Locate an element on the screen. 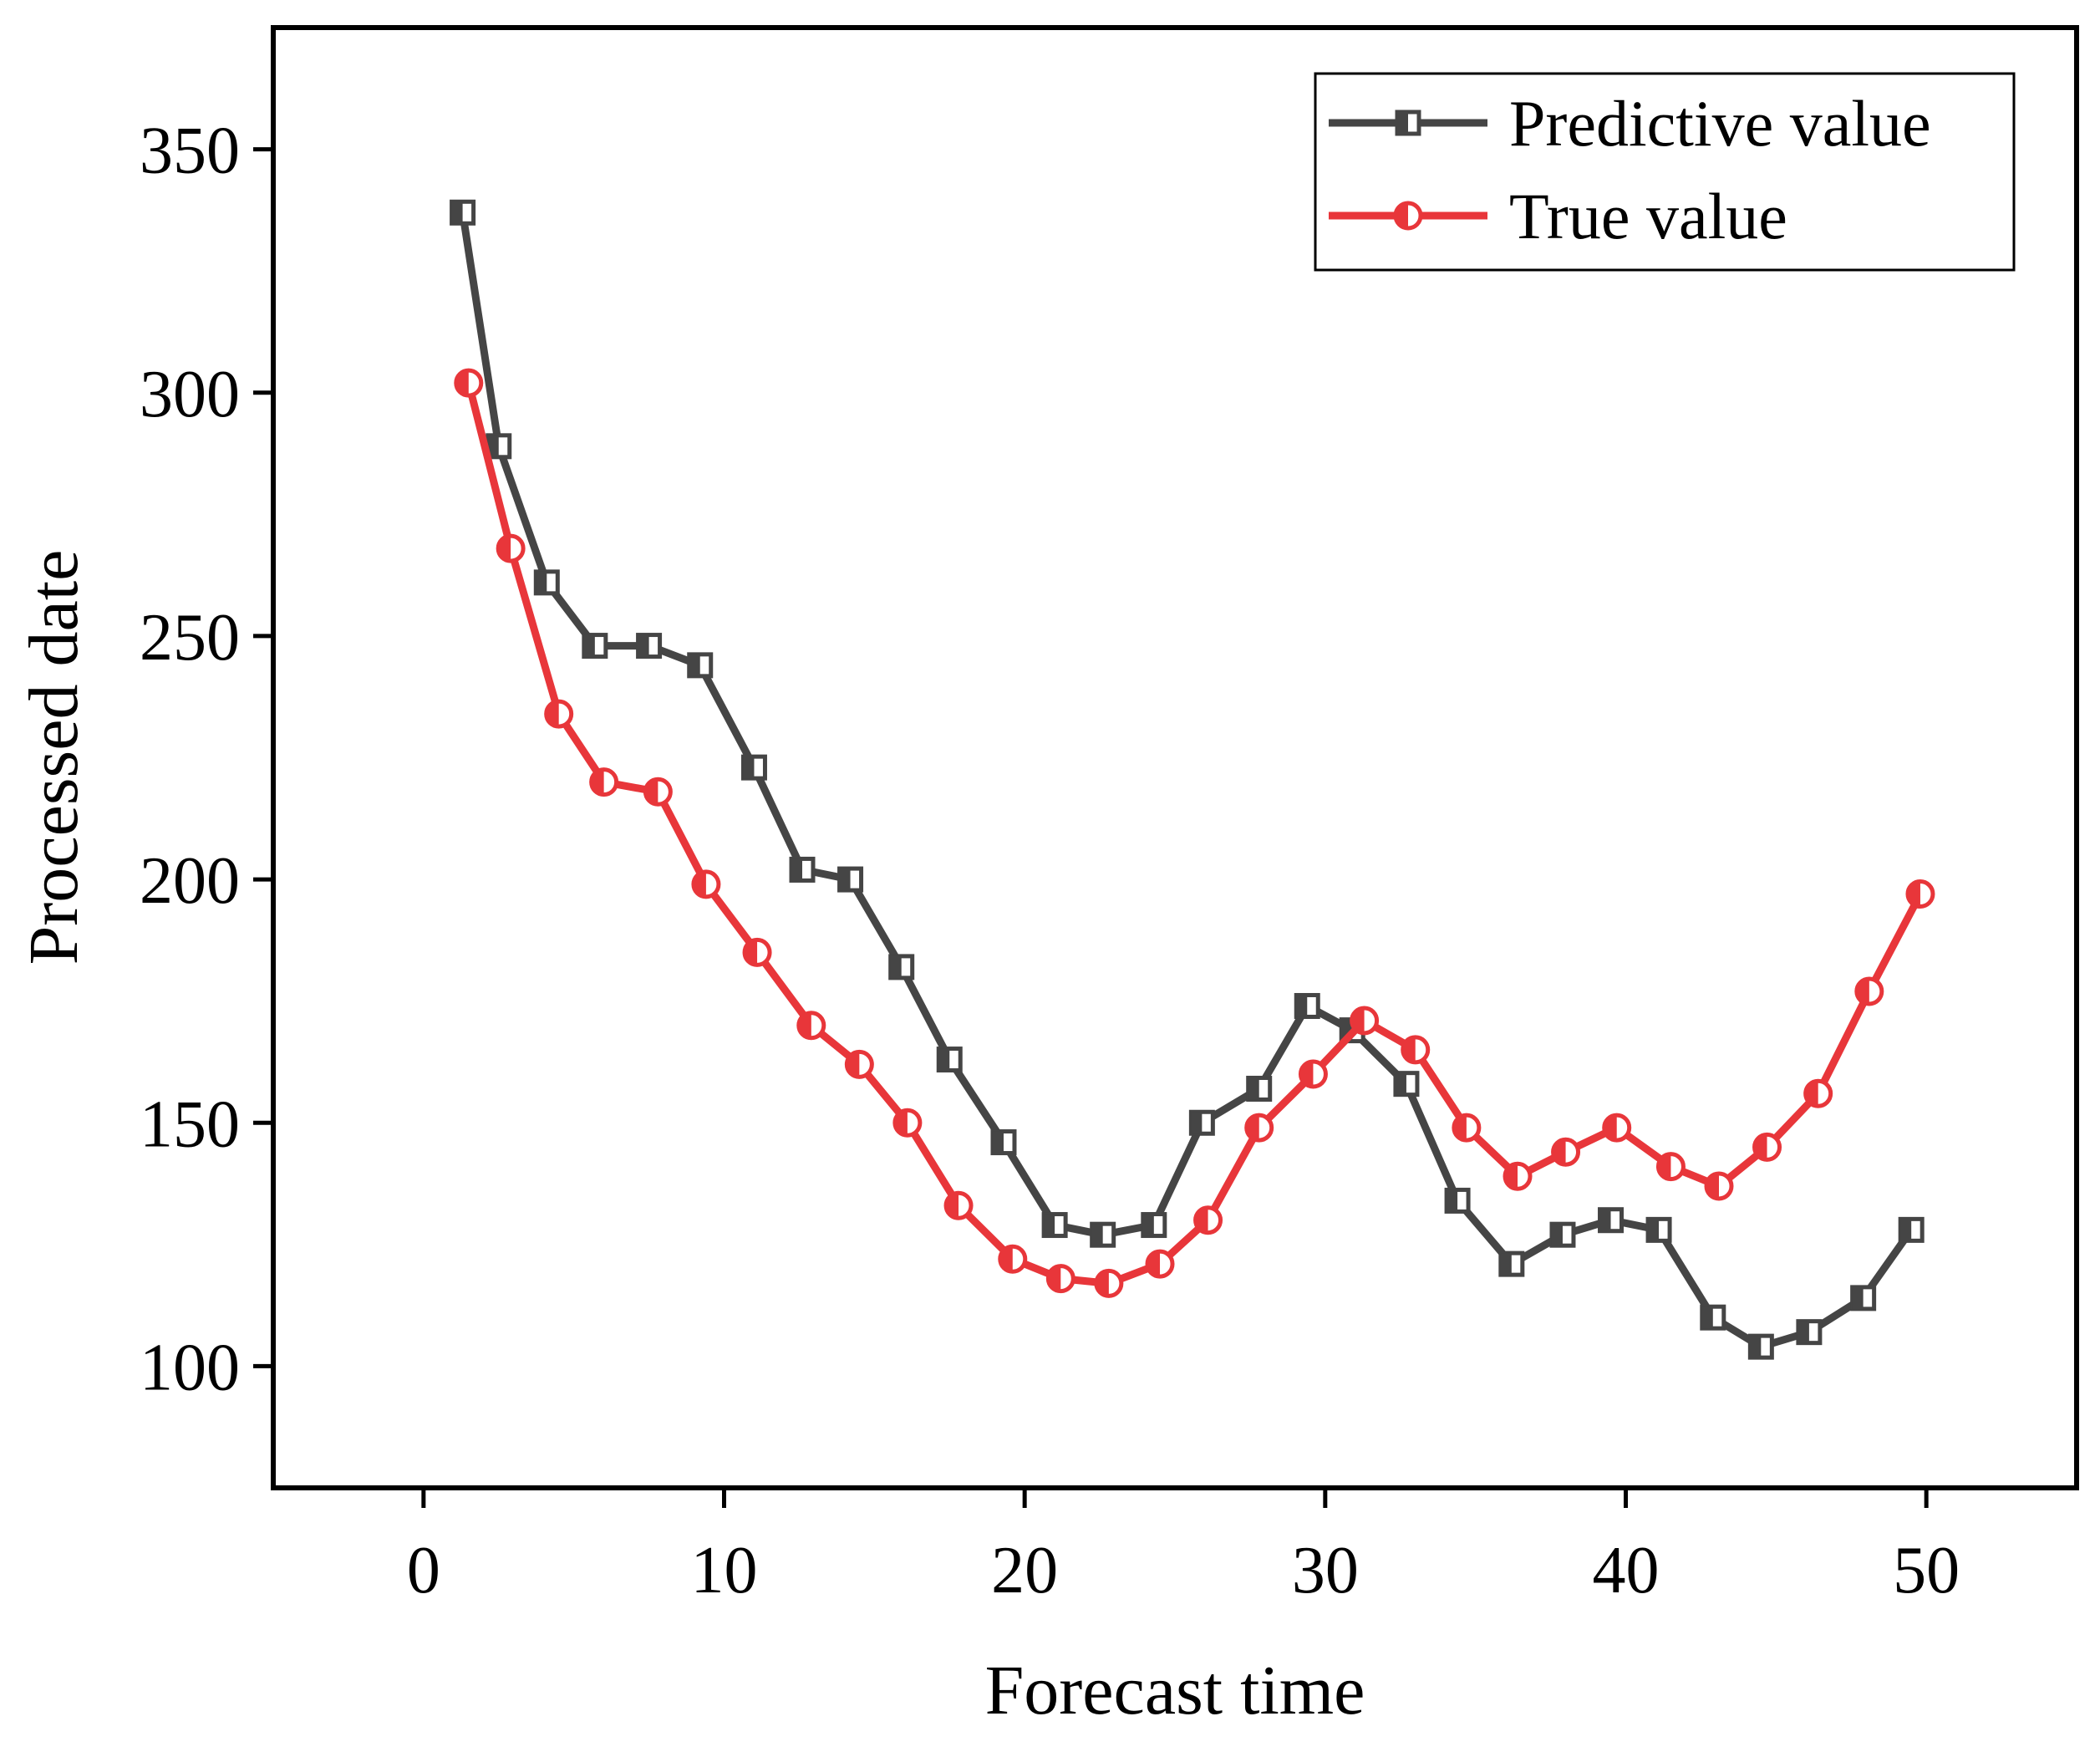  y-tick-label: 150 is located at coordinates (190, 1124).